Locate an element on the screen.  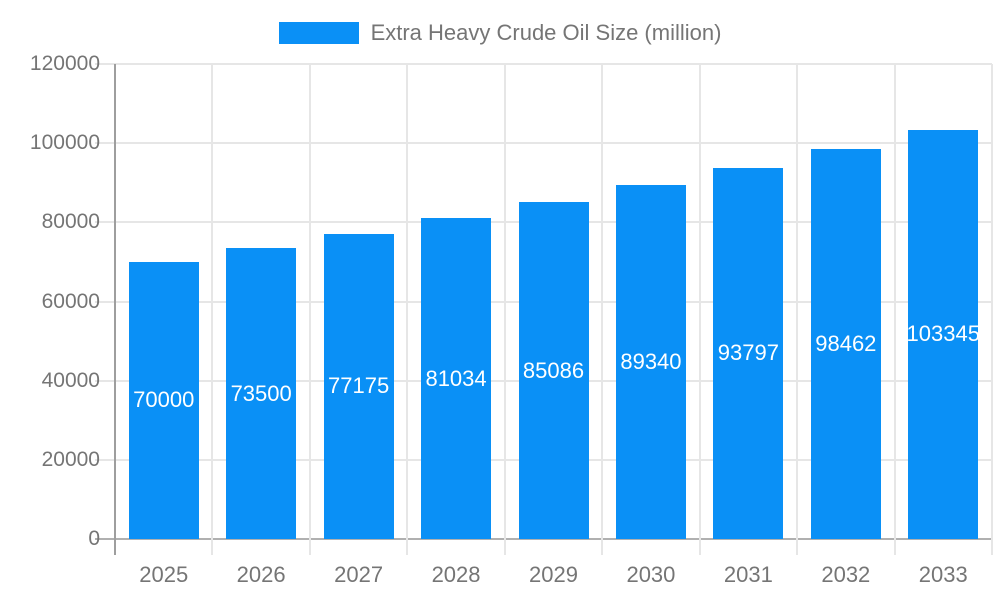
x-axis-tick-label: 2026 is located at coordinates (261, 574).